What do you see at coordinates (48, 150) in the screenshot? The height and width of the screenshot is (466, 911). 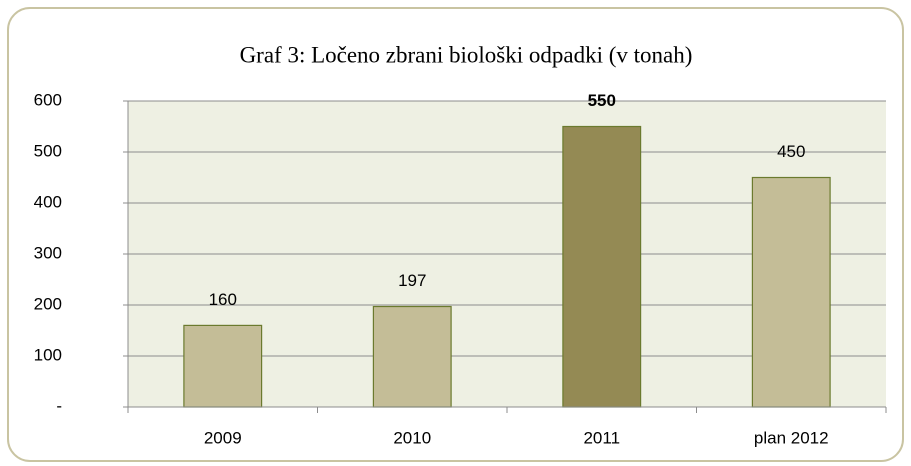 I see `y-tick-label: 500` at bounding box center [48, 150].